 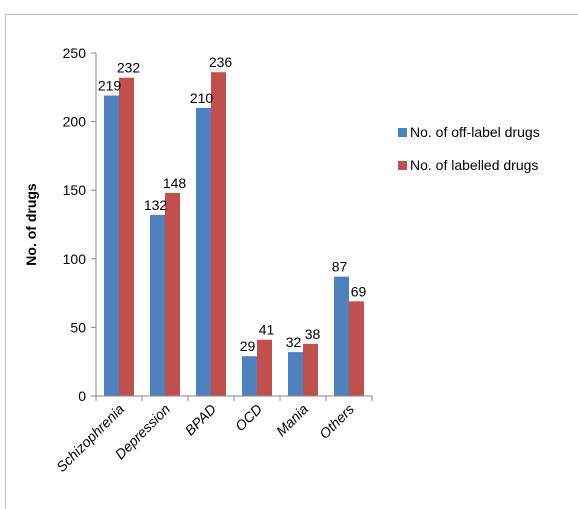 What do you see at coordinates (157, 305) in the screenshot?
I see `bar-off-label-depression` at bounding box center [157, 305].